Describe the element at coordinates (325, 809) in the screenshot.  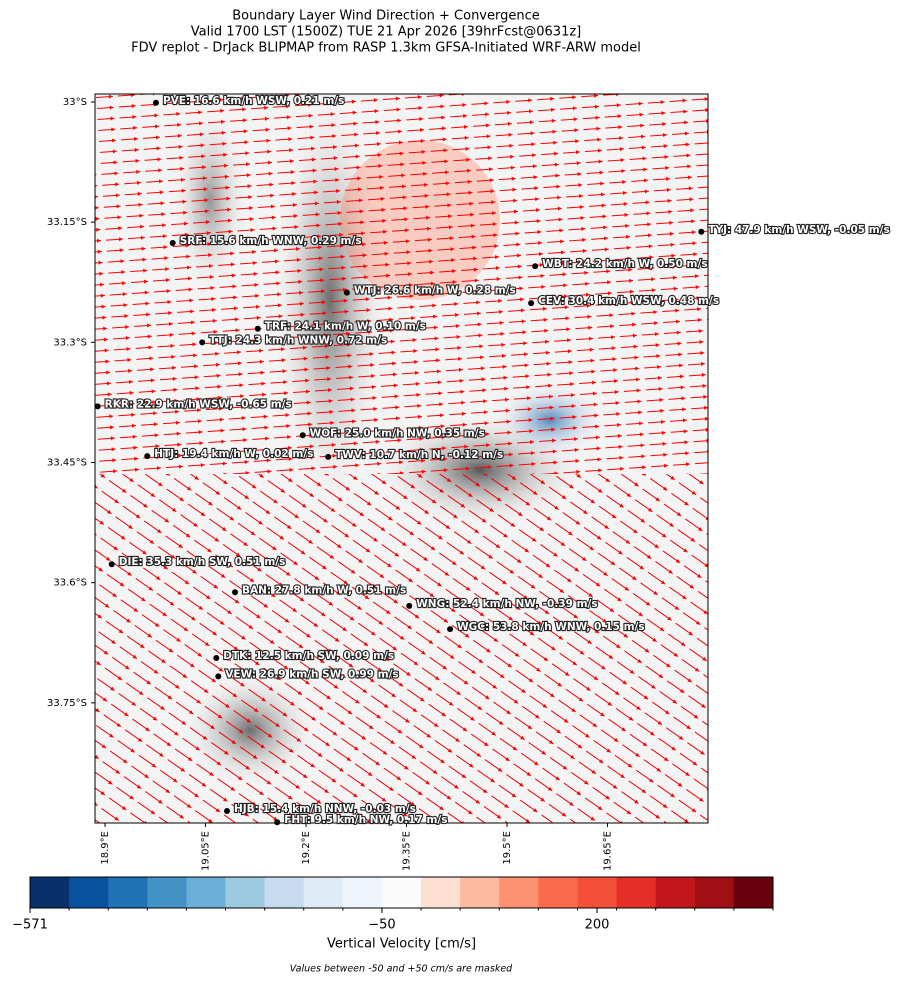
I see `station-label: HJB: 15.4 km/h NNW, -0.03 m/s` at that location.